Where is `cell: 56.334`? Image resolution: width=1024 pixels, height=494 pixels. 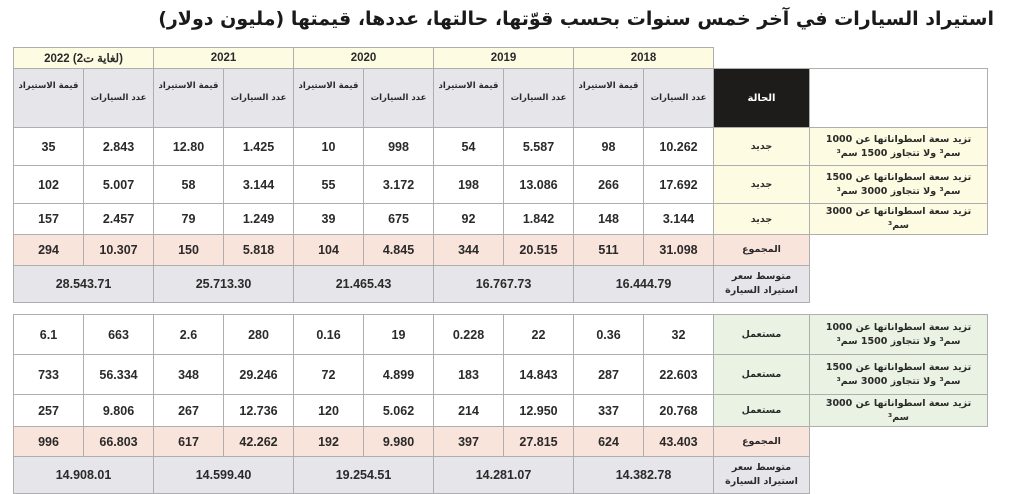 cell: 56.334 is located at coordinates (118, 374).